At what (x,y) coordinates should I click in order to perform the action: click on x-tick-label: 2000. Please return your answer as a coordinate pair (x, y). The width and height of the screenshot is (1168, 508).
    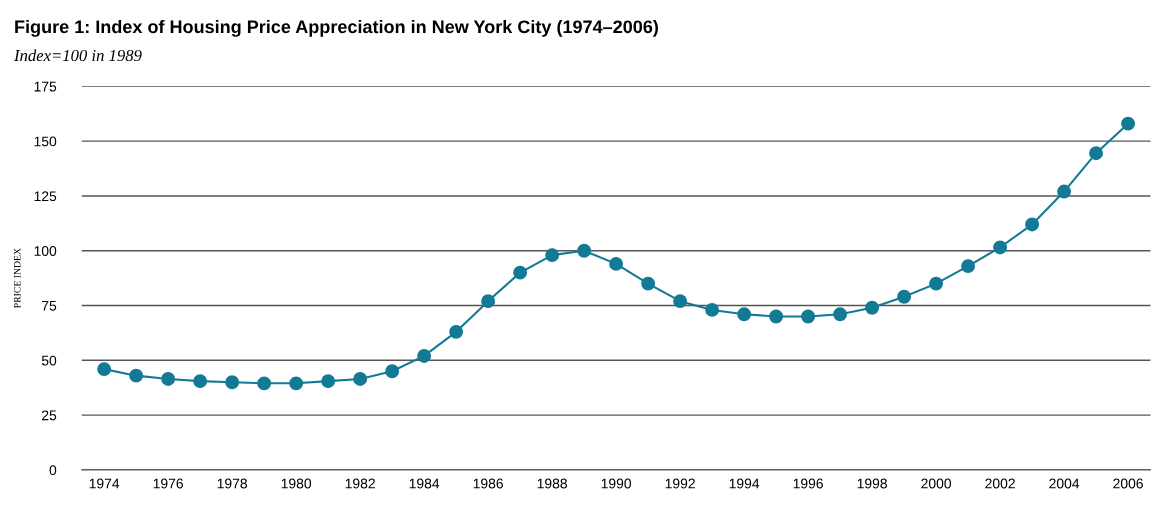
    Looking at the image, I should click on (936, 483).